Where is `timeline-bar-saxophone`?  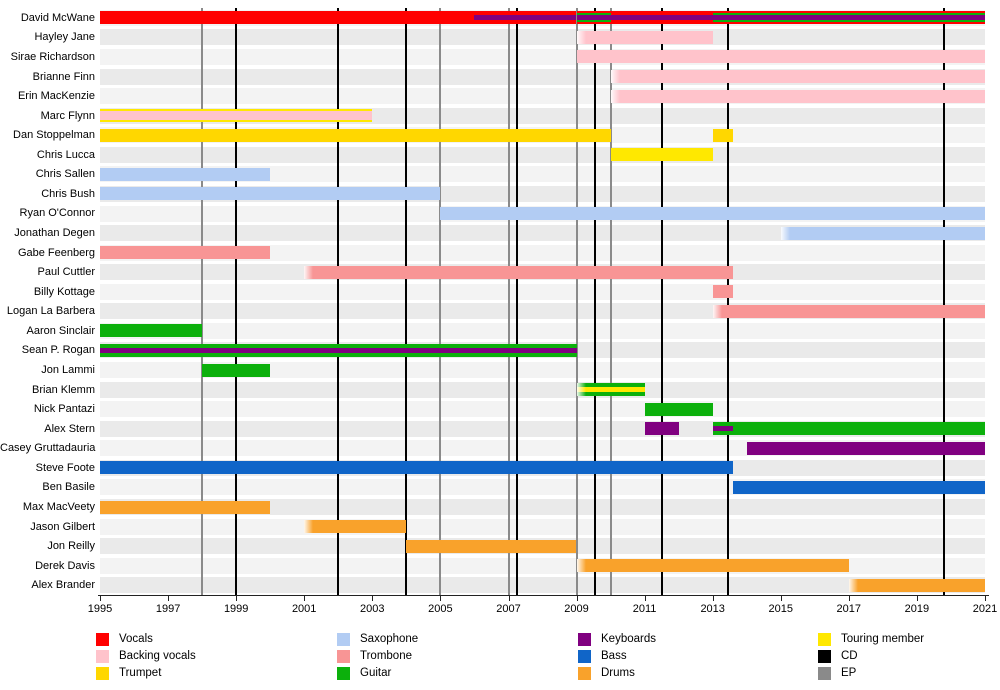 timeline-bar-saxophone is located at coordinates (712, 213).